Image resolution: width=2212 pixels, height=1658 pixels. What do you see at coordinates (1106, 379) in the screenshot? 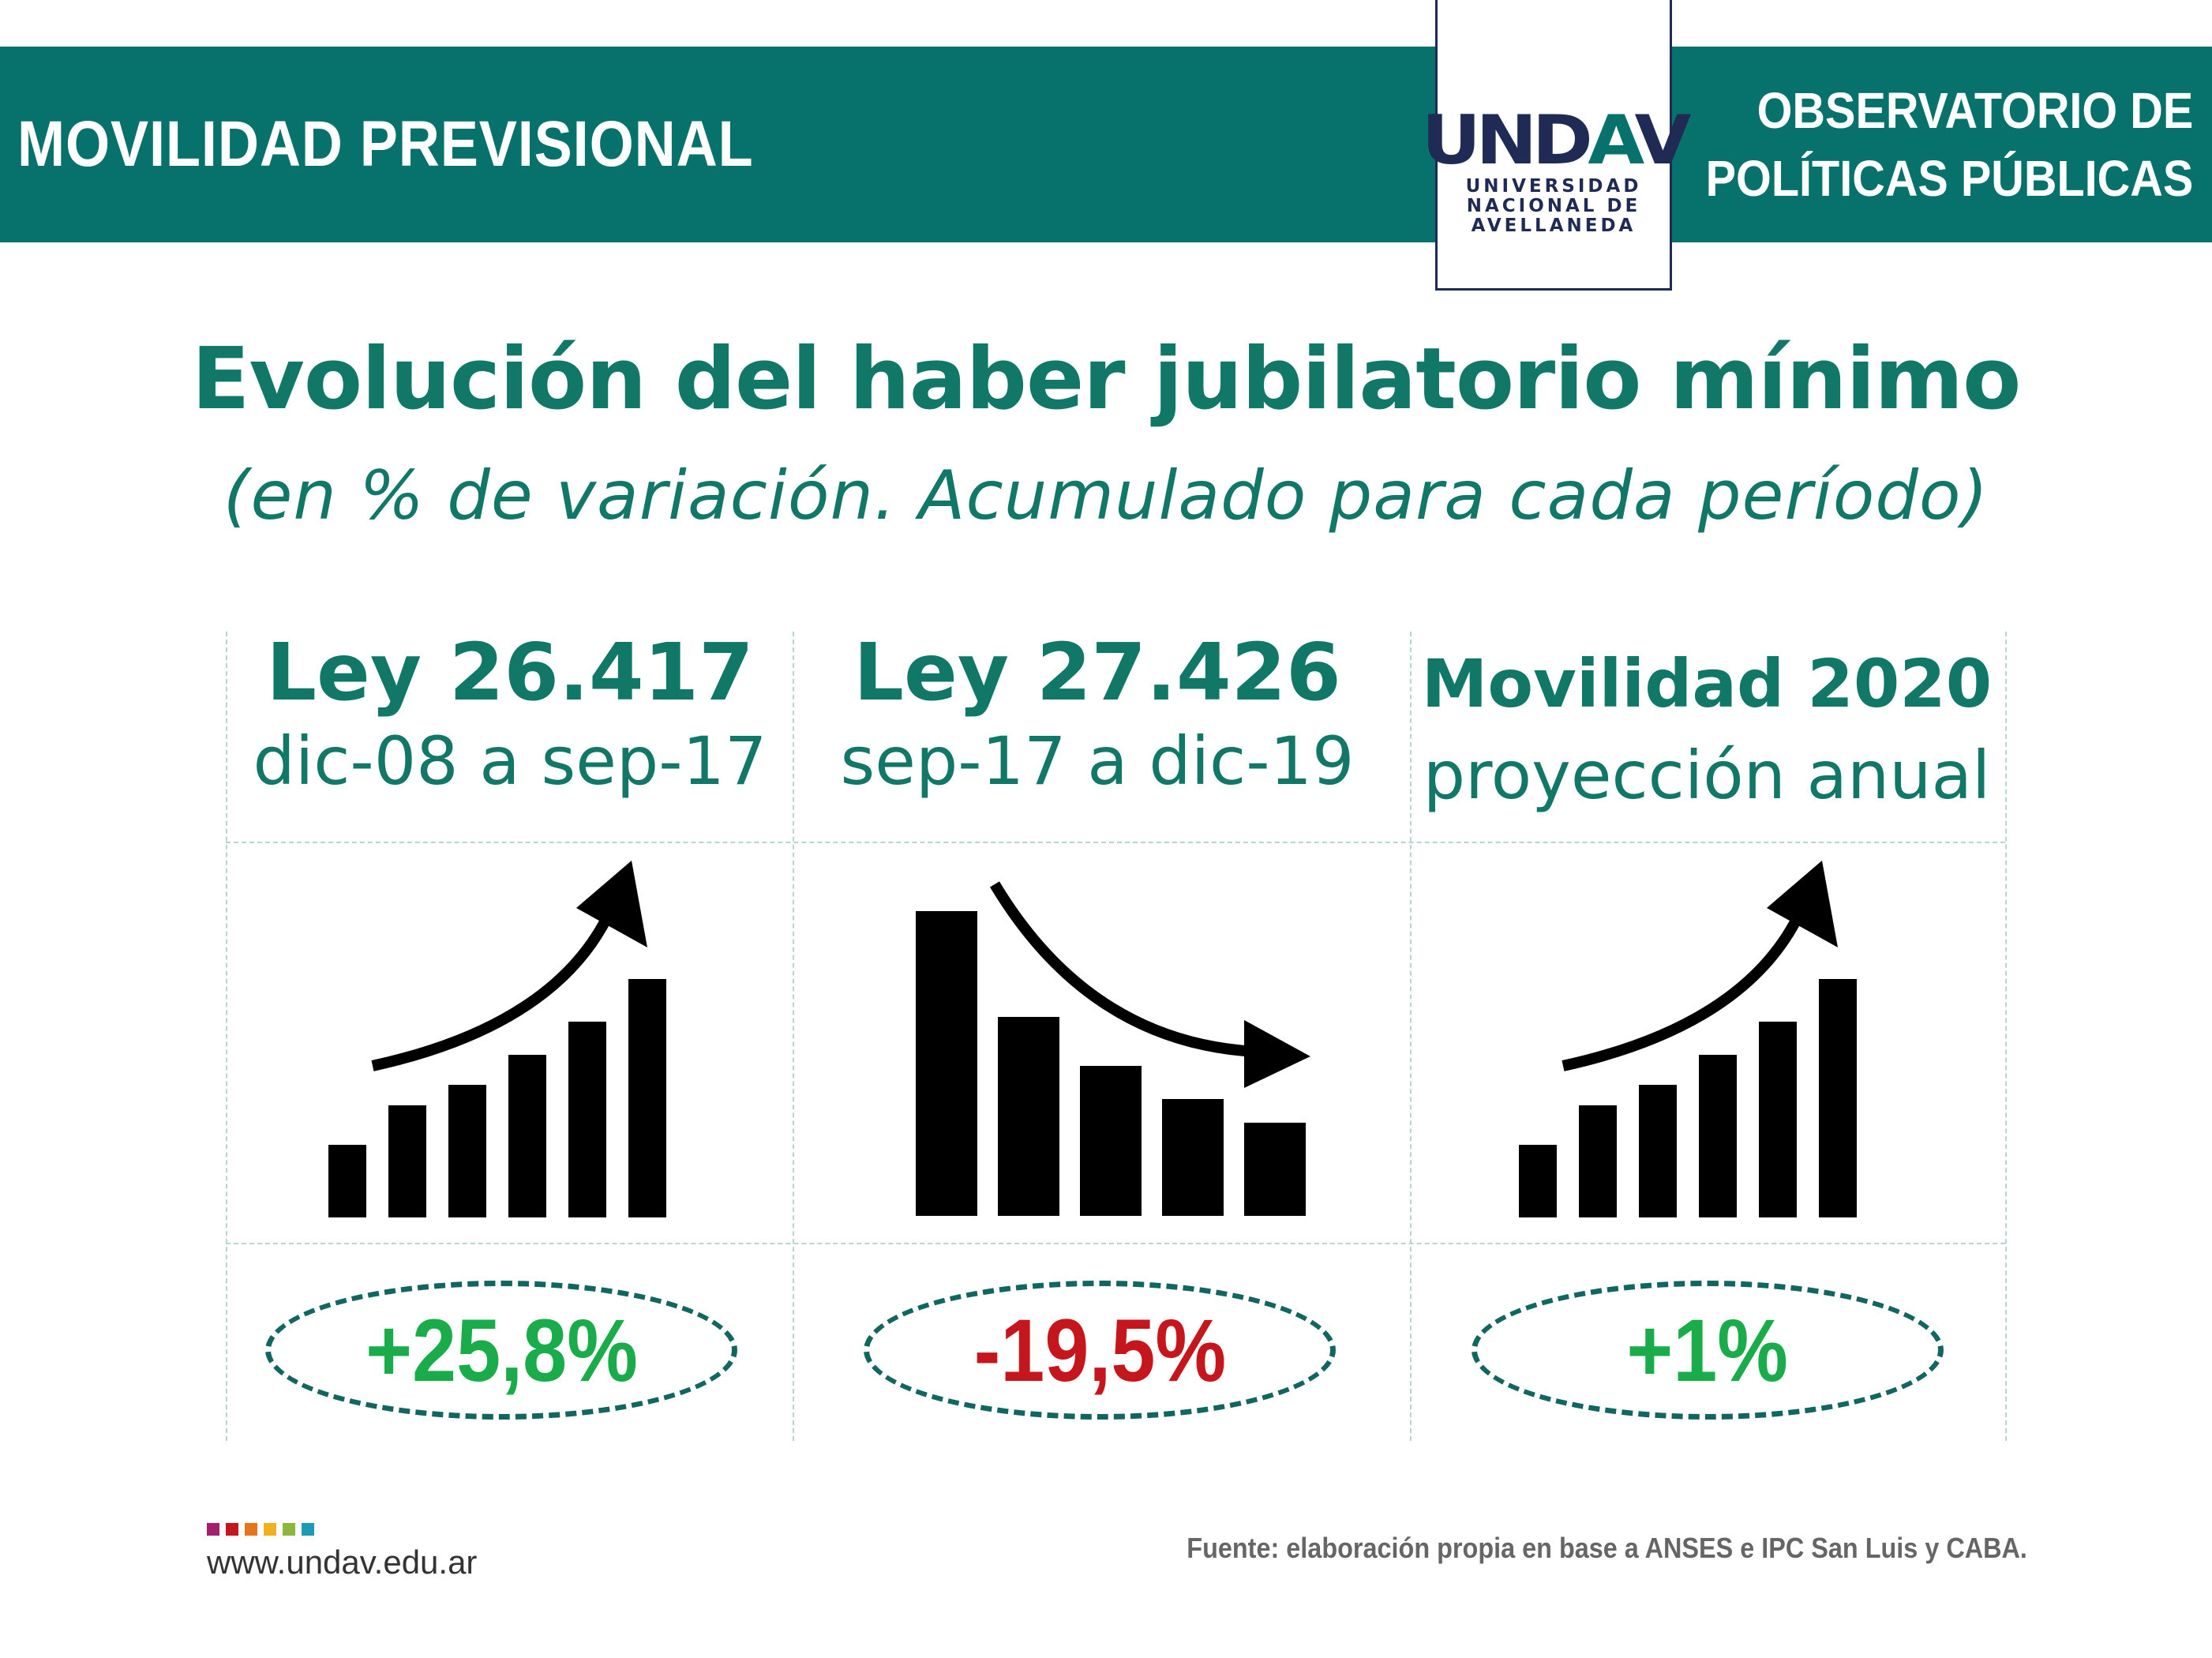
I see `chart-title: Evolución del haber jubilatorio mínimo` at bounding box center [1106, 379].